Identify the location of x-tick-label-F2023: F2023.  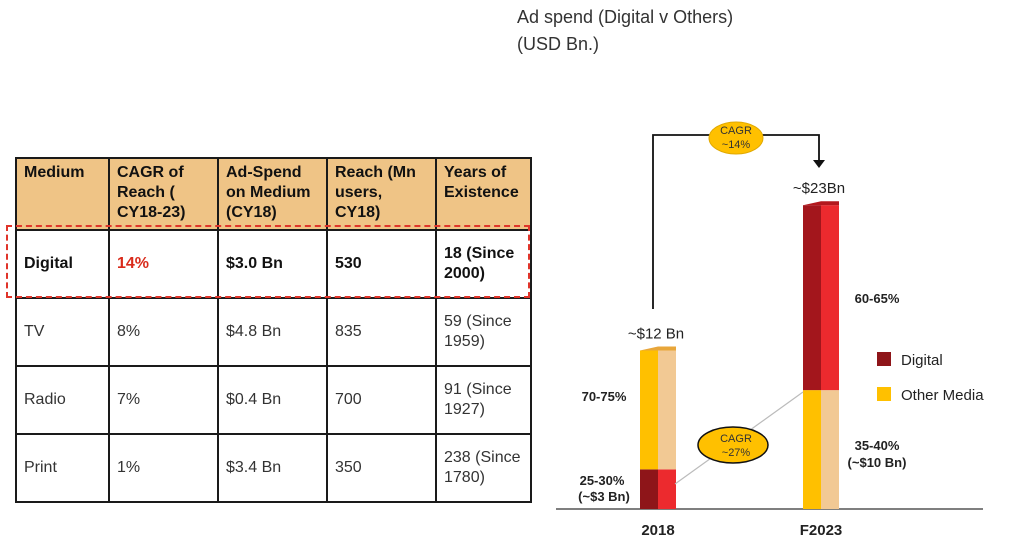
(821, 530).